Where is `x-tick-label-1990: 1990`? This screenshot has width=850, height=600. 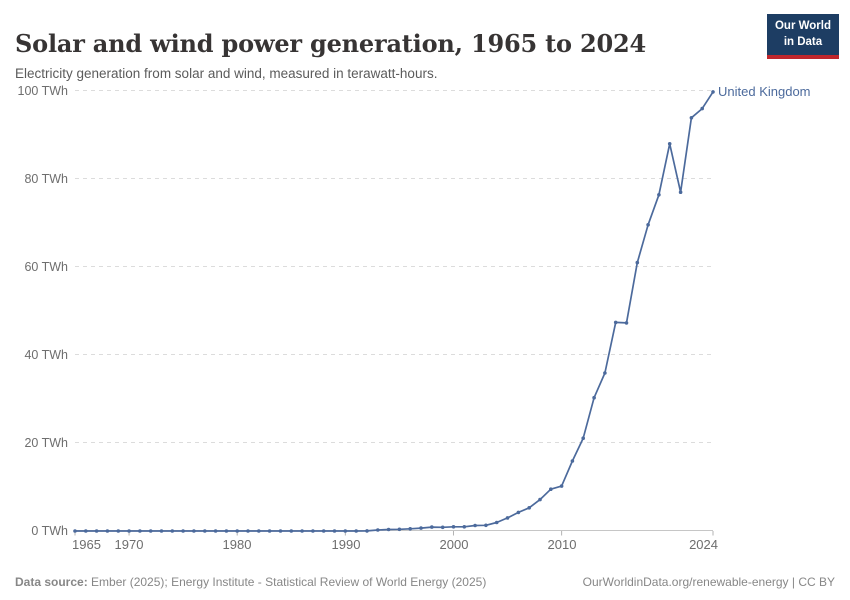 x-tick-label-1990: 1990 is located at coordinates (346, 544).